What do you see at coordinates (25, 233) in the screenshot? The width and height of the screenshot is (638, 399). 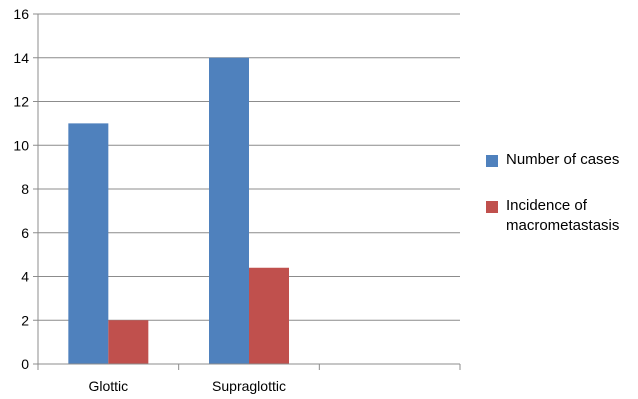 I see `y-tick-label: 6` at bounding box center [25, 233].